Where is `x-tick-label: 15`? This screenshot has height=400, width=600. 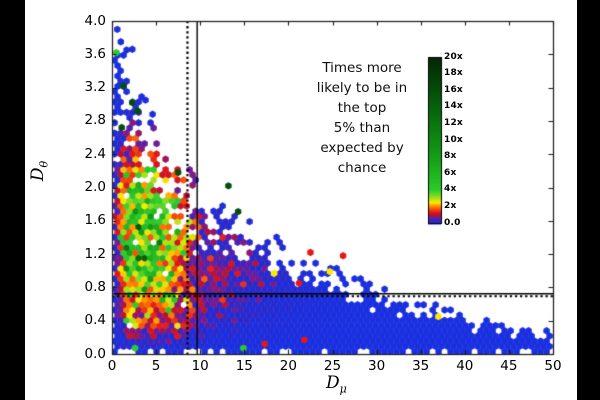 x-tick-label: 15 is located at coordinates (244, 366).